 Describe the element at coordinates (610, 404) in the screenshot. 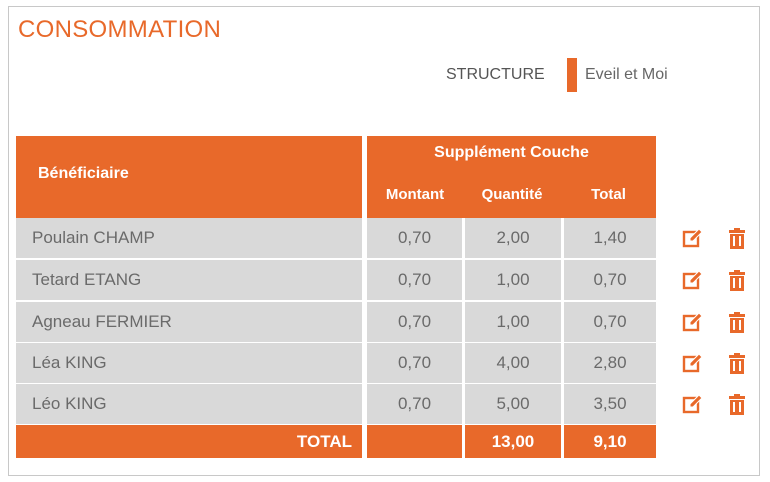

I see `cell-total: 3,50` at that location.